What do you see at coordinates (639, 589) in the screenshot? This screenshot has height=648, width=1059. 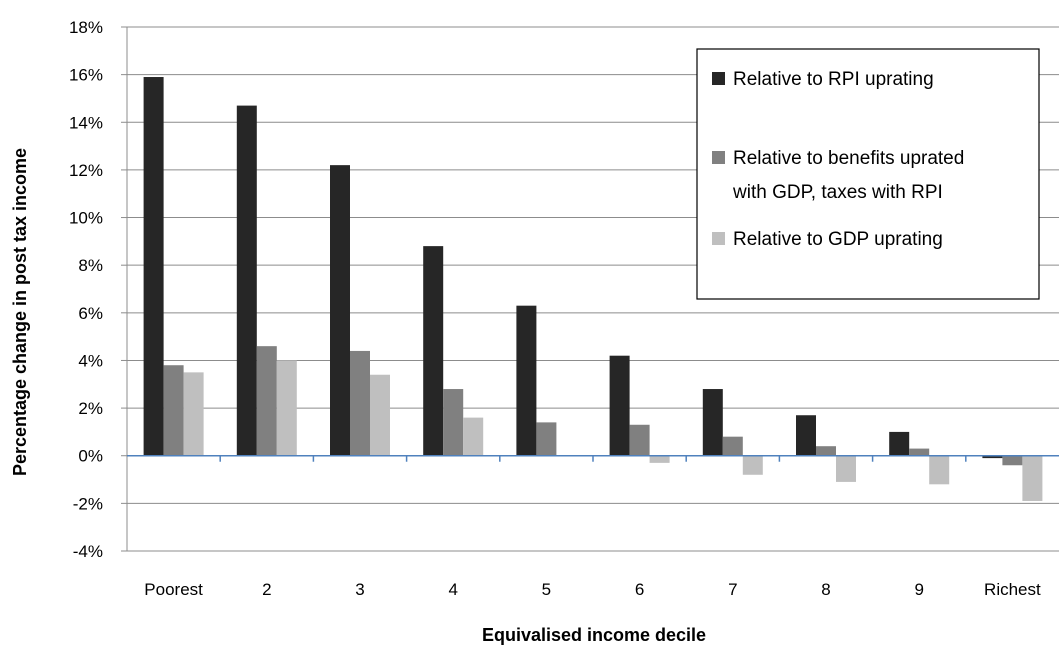 I see `x-tick-label: 6` at bounding box center [639, 589].